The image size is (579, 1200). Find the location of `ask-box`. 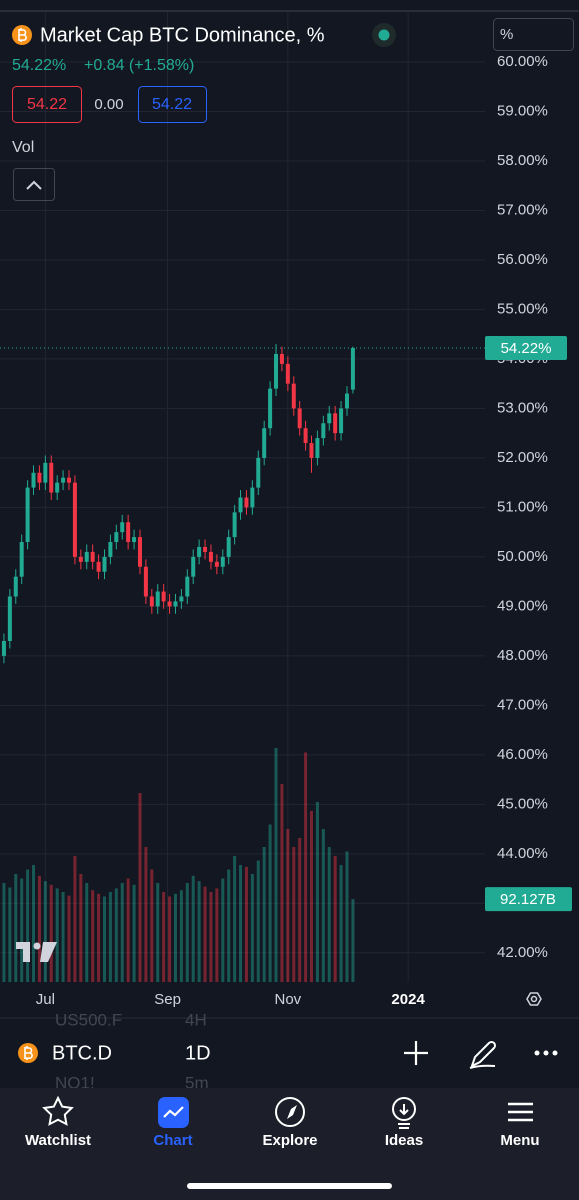

ask-box is located at coordinates (172, 104).